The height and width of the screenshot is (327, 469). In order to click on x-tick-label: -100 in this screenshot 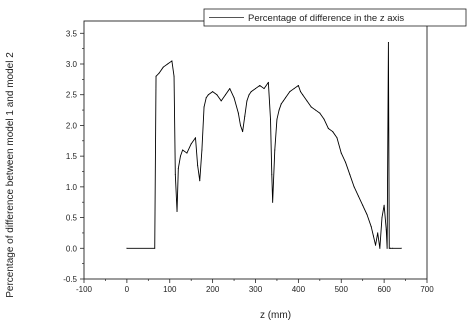, I will do `click(84, 289)`.